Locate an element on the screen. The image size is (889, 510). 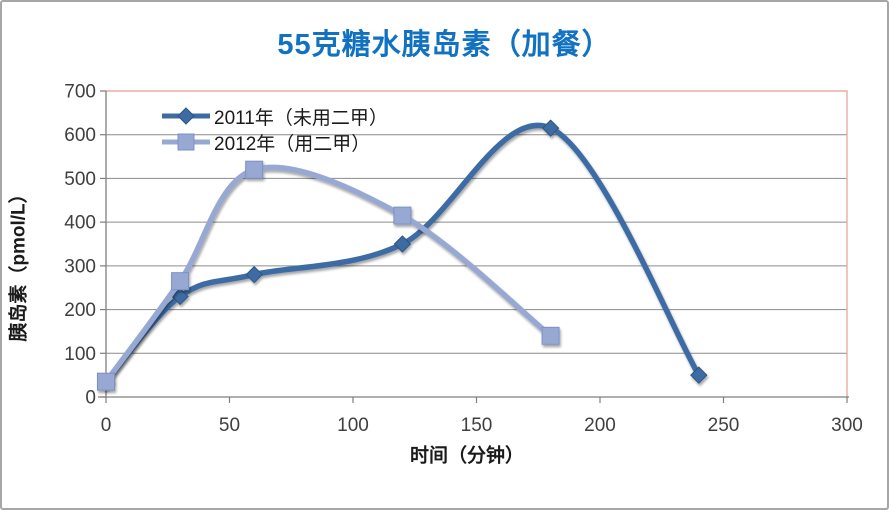
legend: 2011年（未用二甲） 2012年（用二甲） is located at coordinates (274, 129).